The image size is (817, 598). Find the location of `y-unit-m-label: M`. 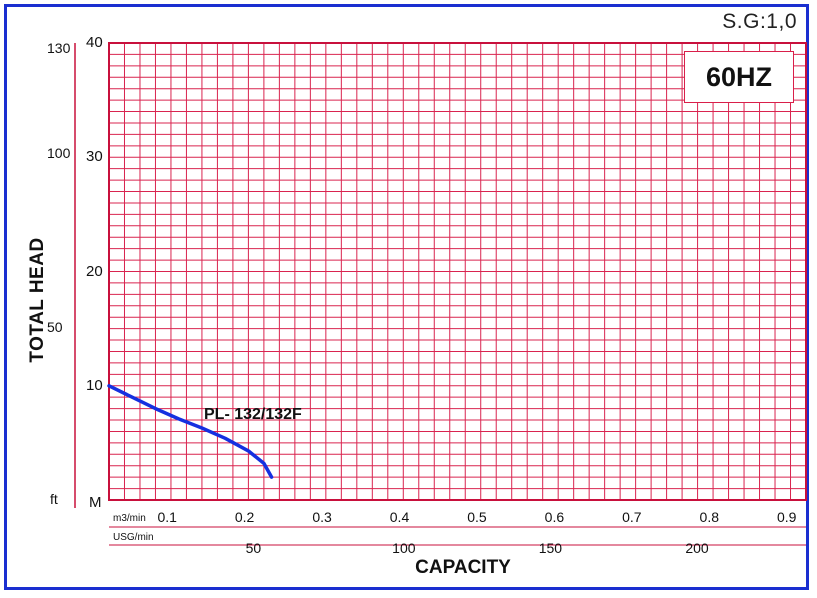

y-unit-m-label: M is located at coordinates (95, 502).